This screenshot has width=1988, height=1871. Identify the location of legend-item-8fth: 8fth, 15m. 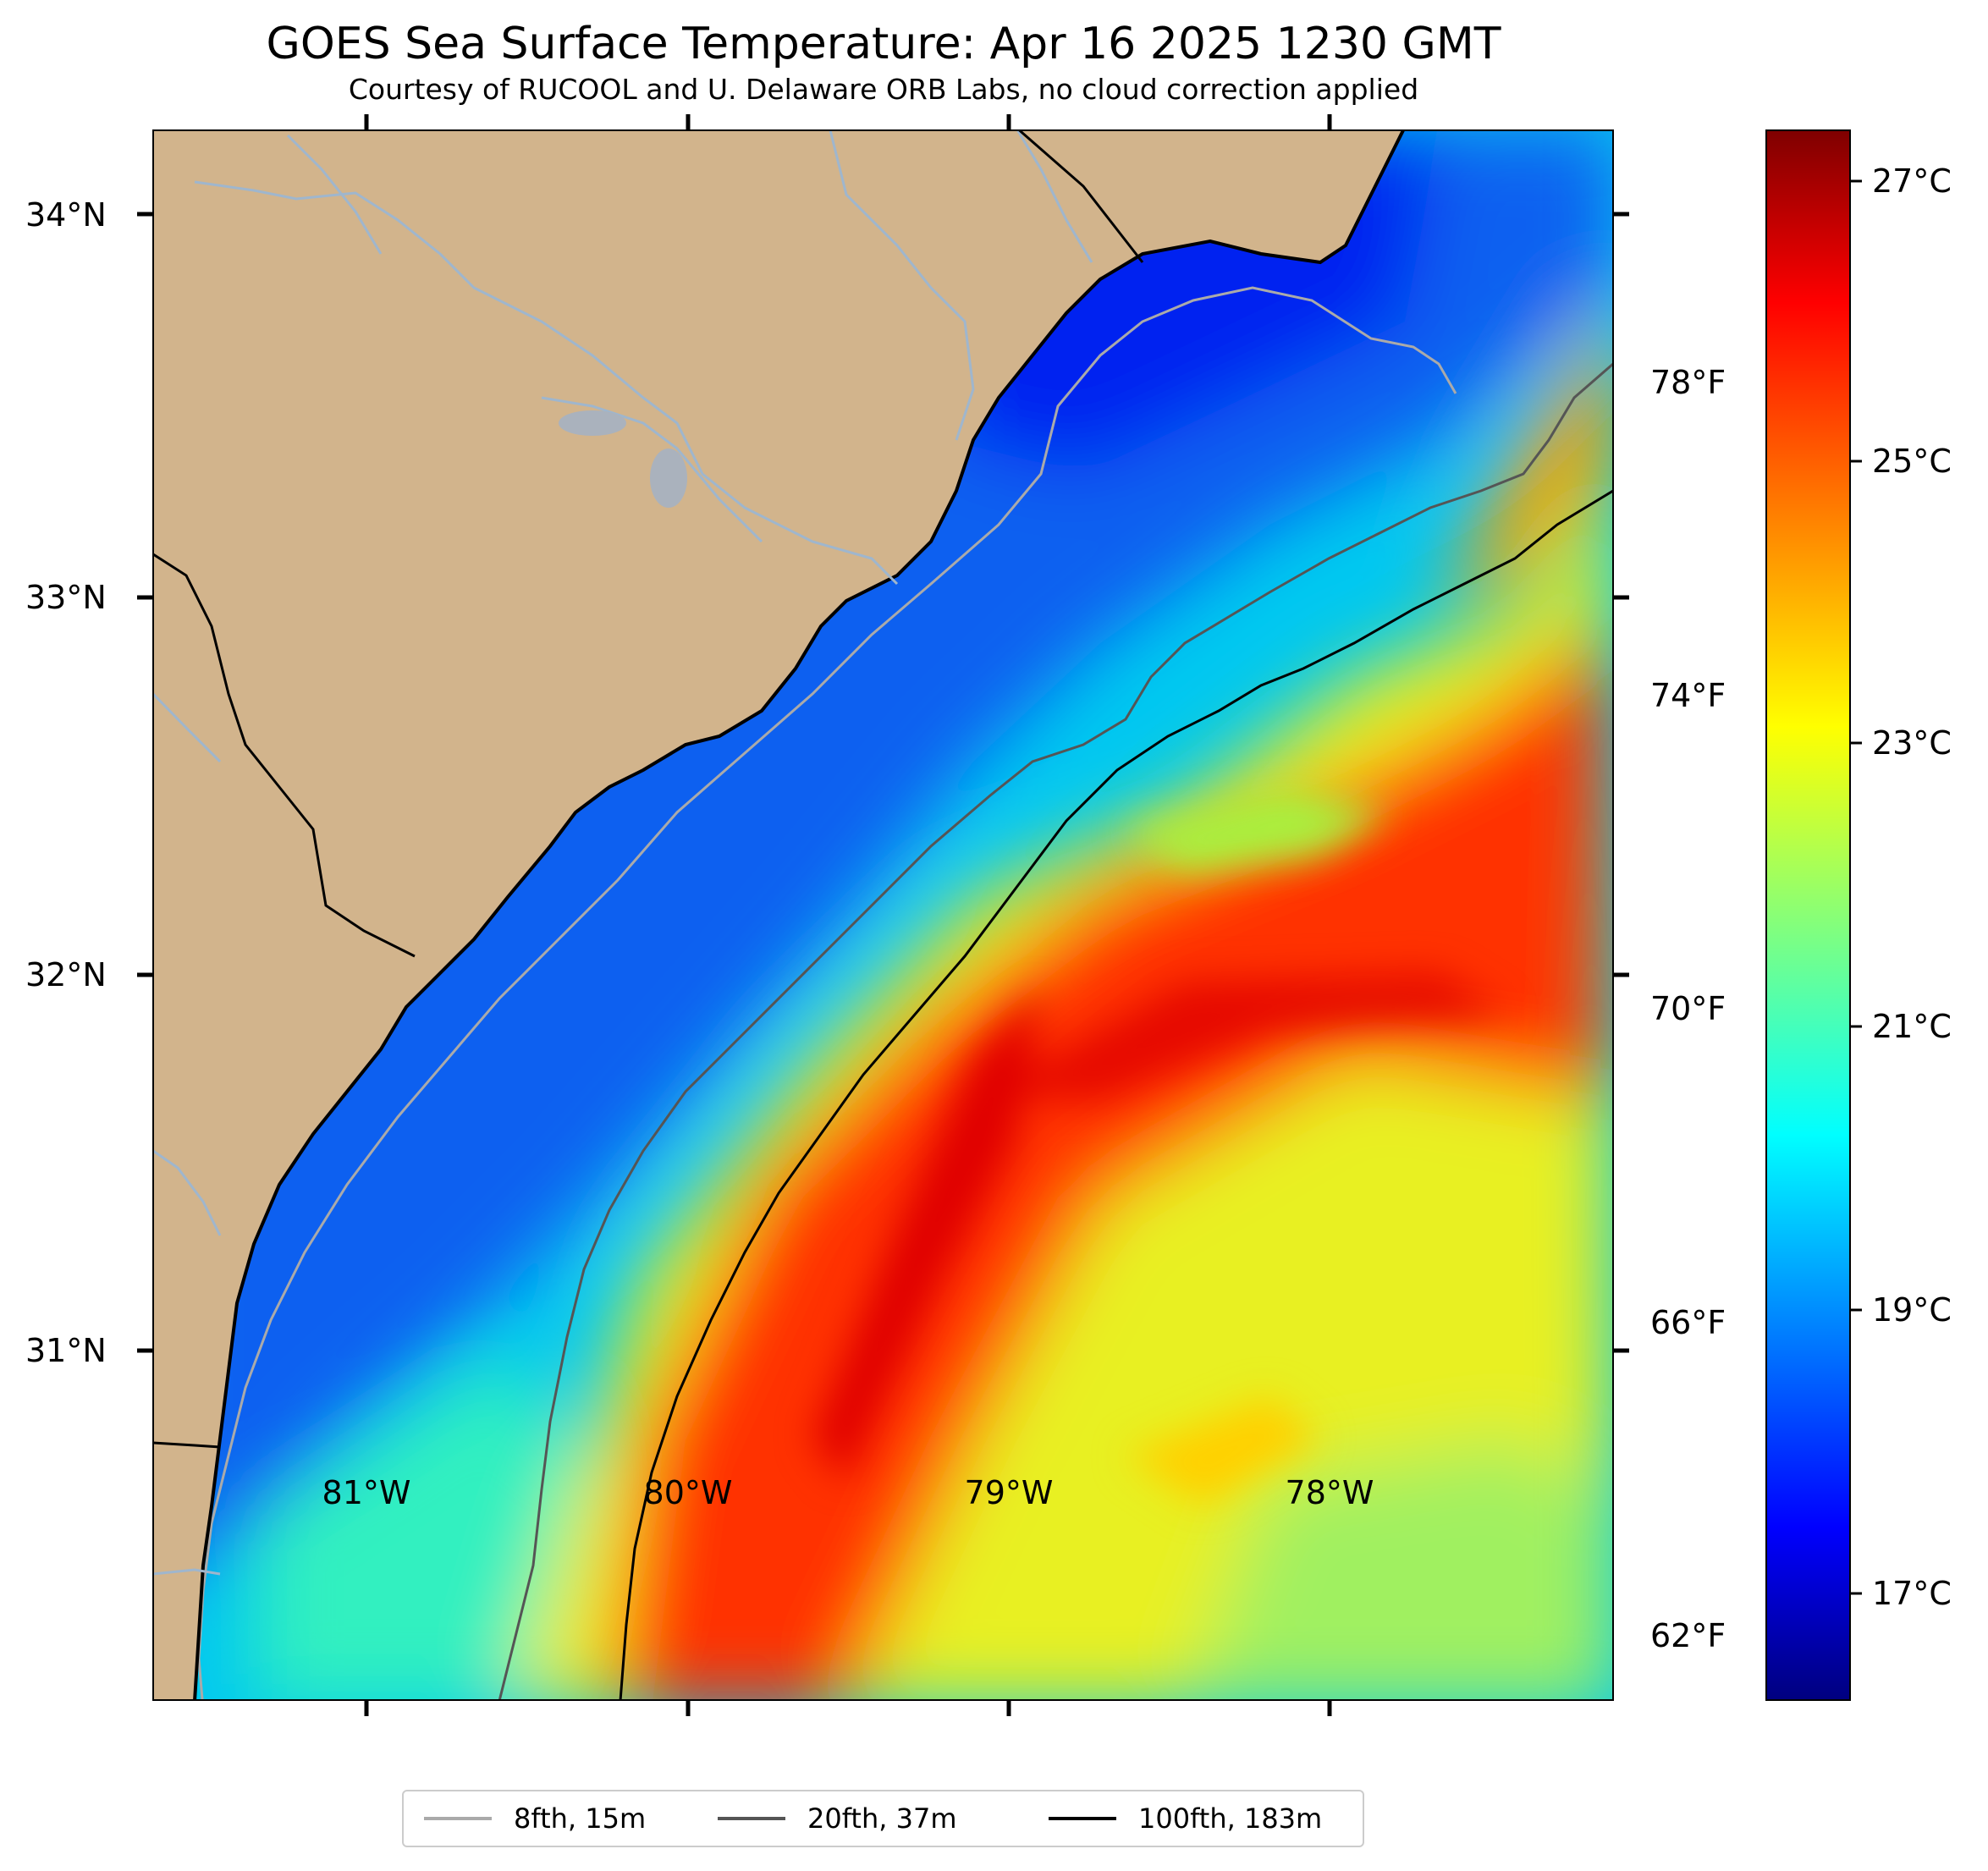
(535, 1819).